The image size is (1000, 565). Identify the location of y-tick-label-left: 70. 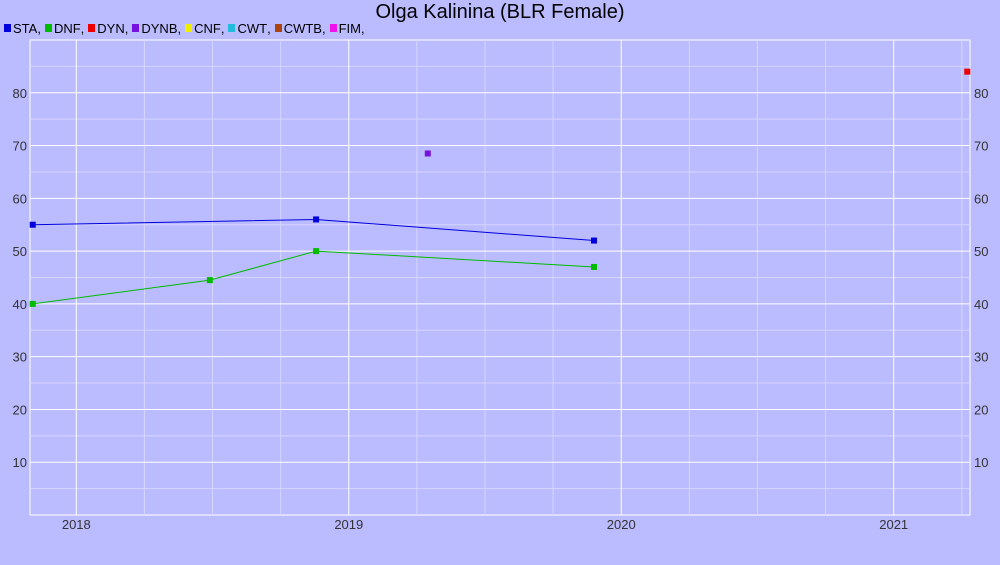
(20, 146).